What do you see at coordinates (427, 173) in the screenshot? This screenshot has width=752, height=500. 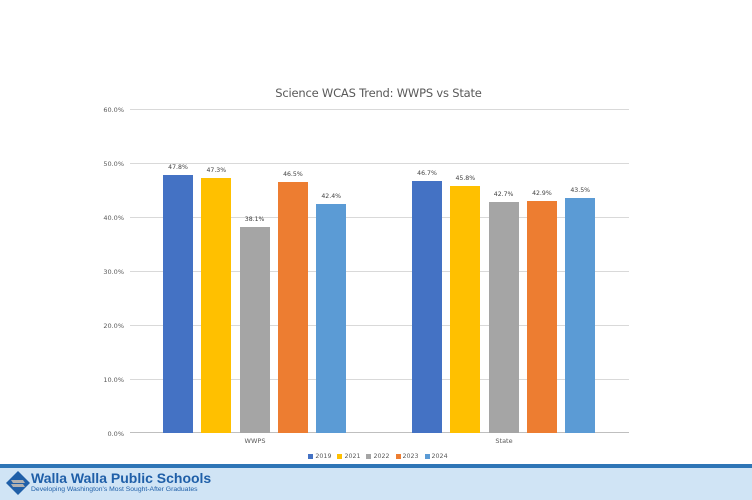 I see `data-label: 46.7%` at bounding box center [427, 173].